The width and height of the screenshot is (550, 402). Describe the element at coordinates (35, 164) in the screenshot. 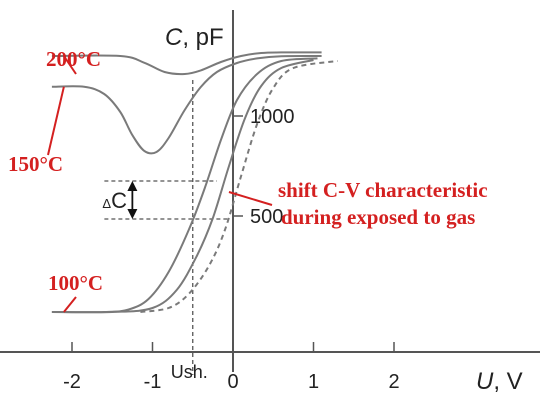

I see `t150-label: 150°C` at that location.